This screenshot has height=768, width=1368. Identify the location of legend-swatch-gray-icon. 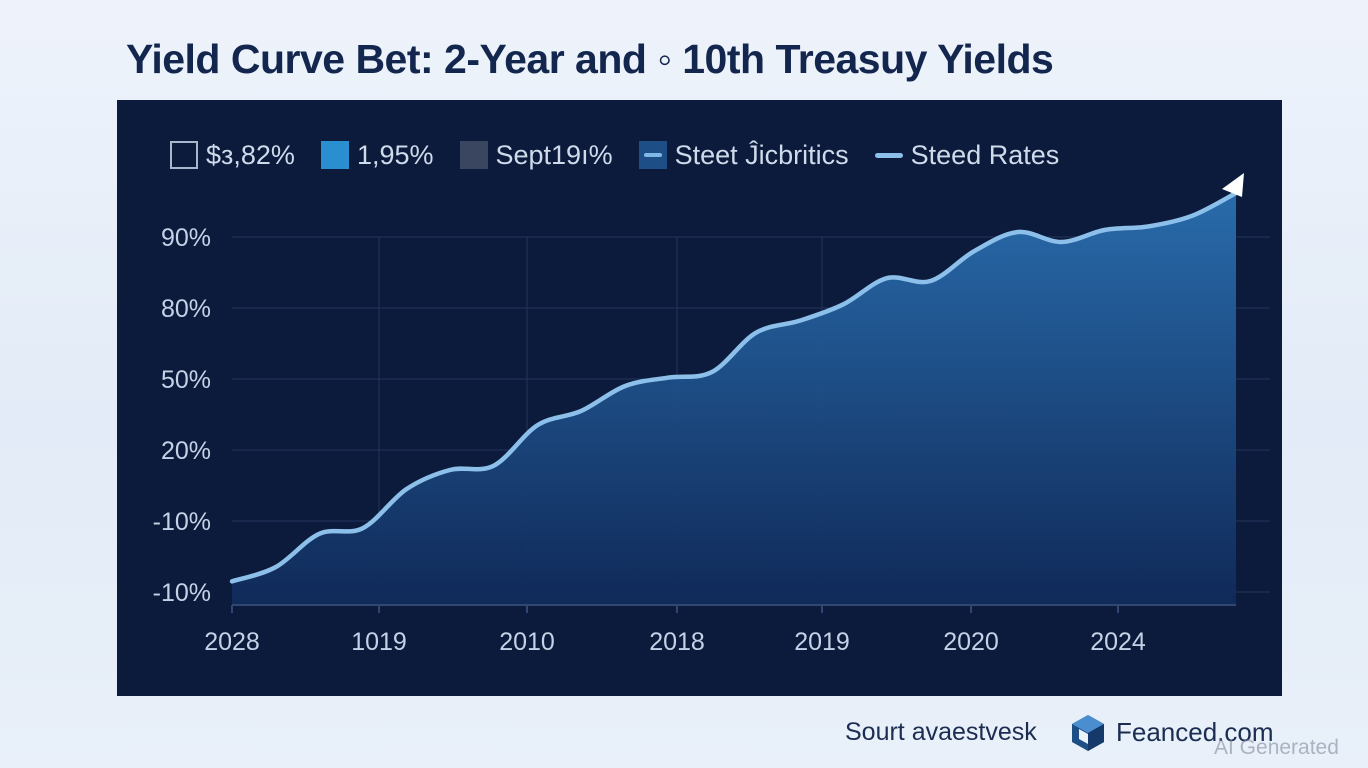
(473, 155).